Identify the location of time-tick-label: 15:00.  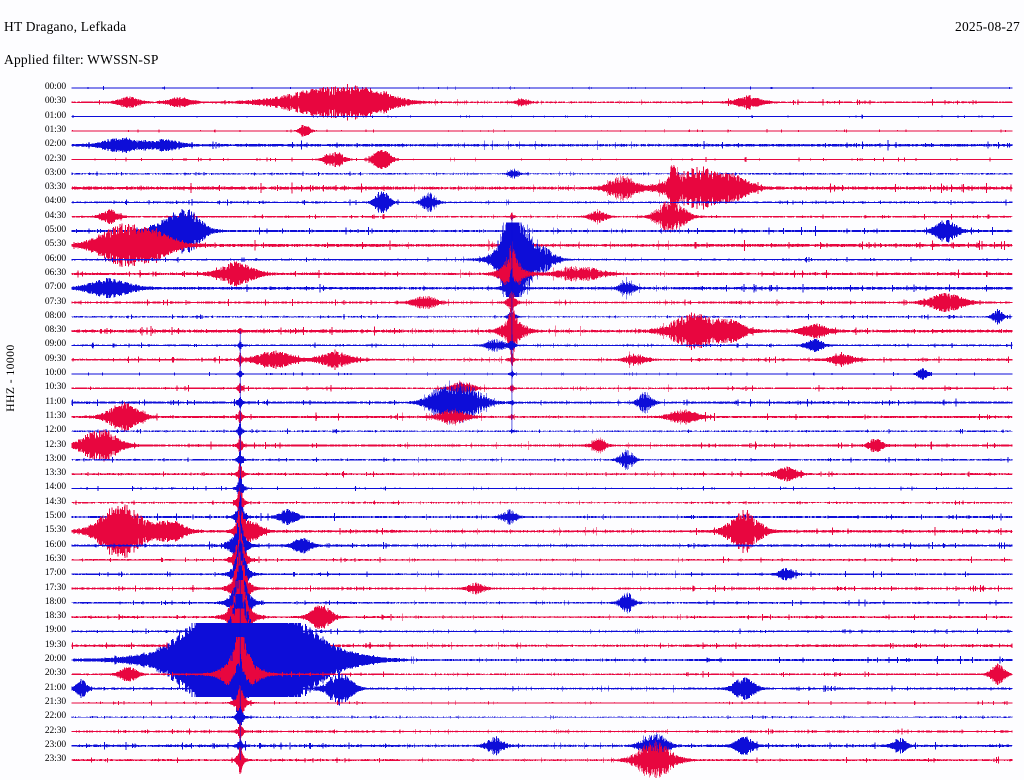
(55, 516).